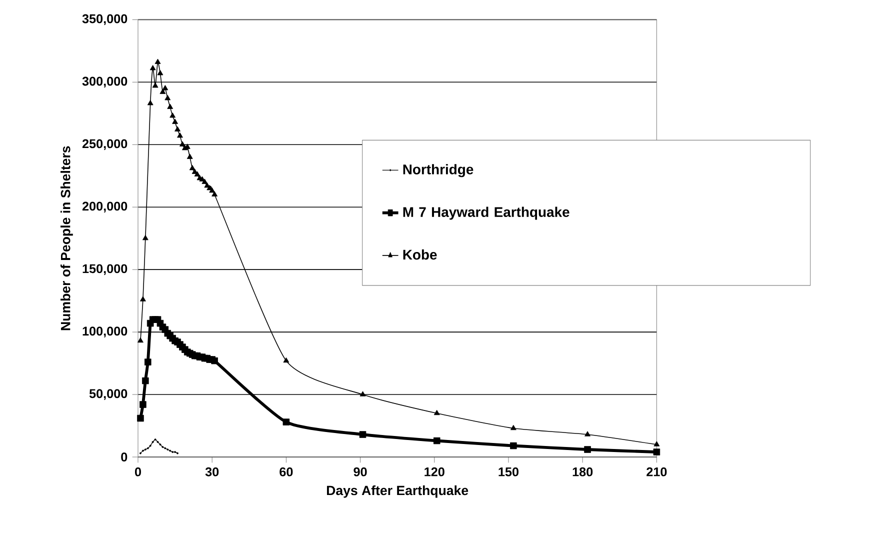 The width and height of the screenshot is (894, 543). I want to click on y-tick-label: 50,000, so click(108, 394).